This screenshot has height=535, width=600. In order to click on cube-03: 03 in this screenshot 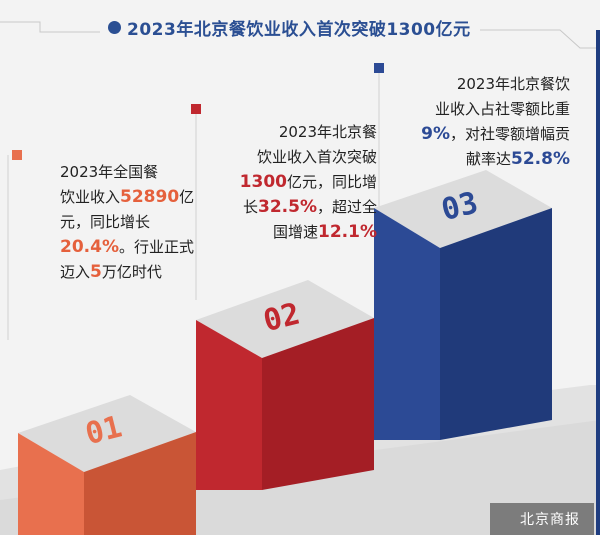, I will do `click(463, 305)`.